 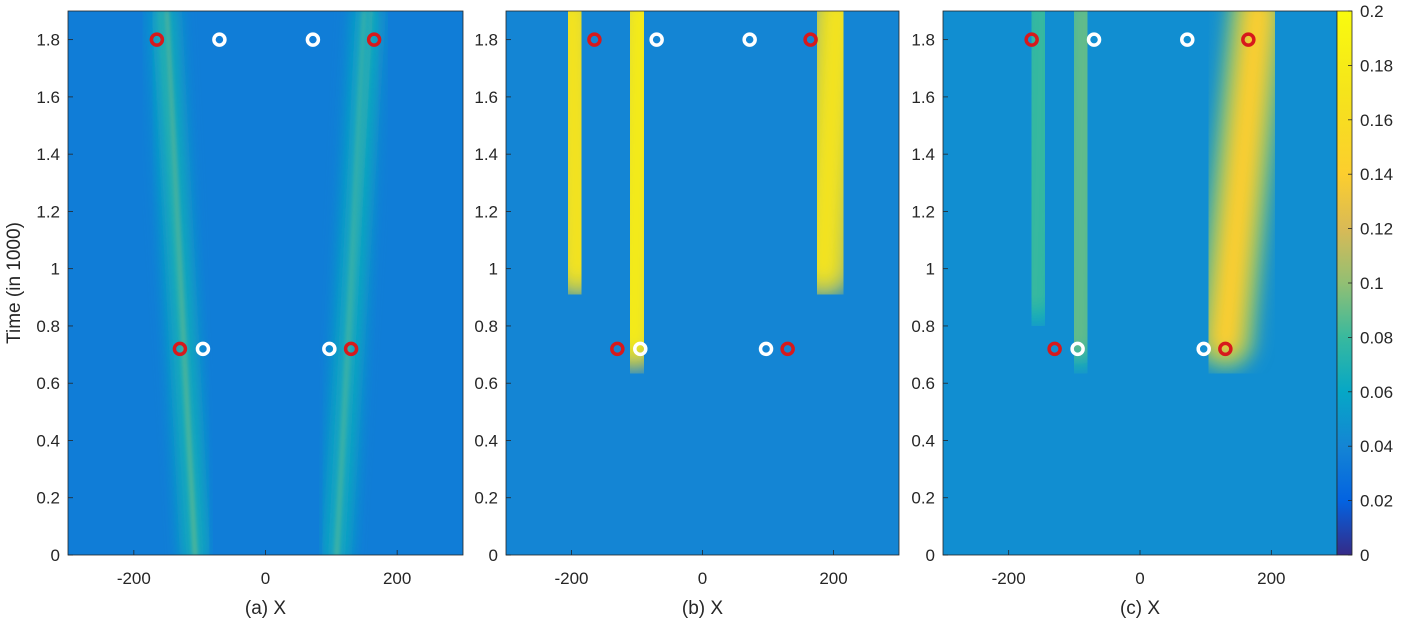 What do you see at coordinates (1376, 174) in the screenshot?
I see `colorbar-tick-label: 0.14` at bounding box center [1376, 174].